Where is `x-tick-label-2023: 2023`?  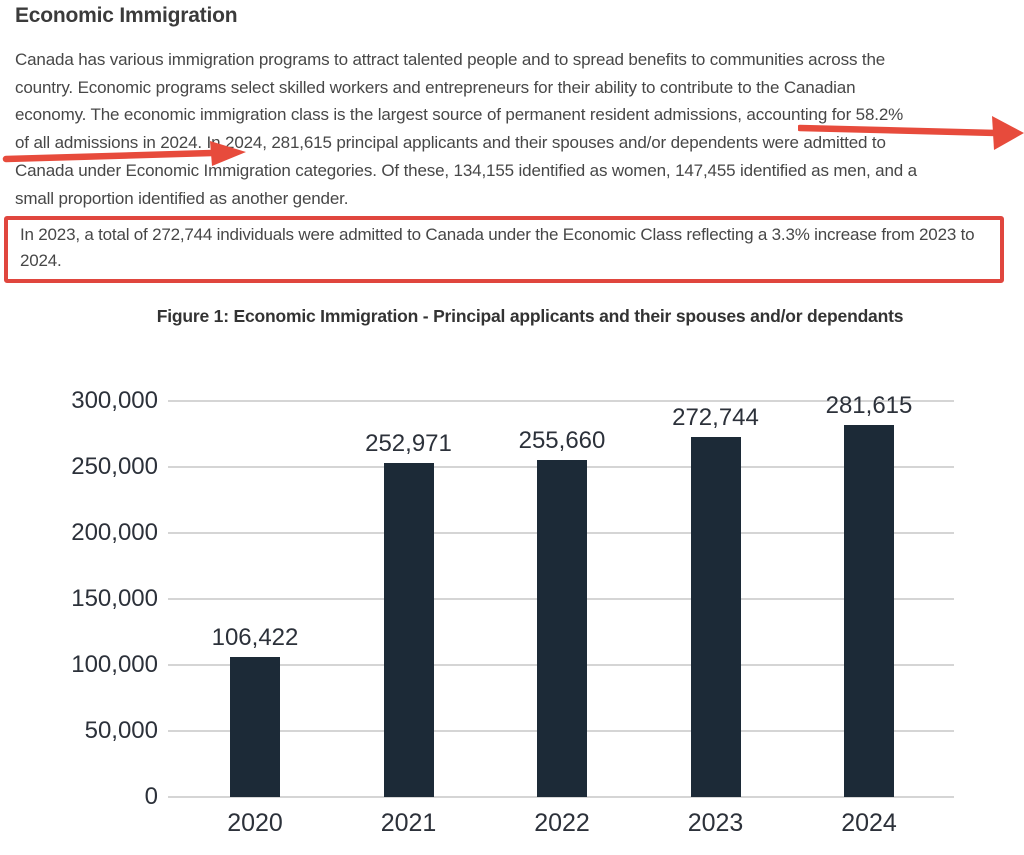 x-tick-label-2023: 2023 is located at coordinates (715, 823).